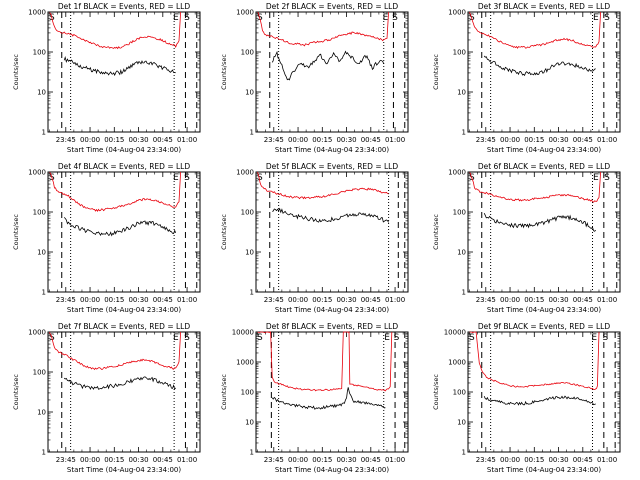 Image resolution: width=640 pixels, height=480 pixels. Describe the element at coordinates (455, 333) in the screenshot. I see `y-tick-label: 10000` at that location.